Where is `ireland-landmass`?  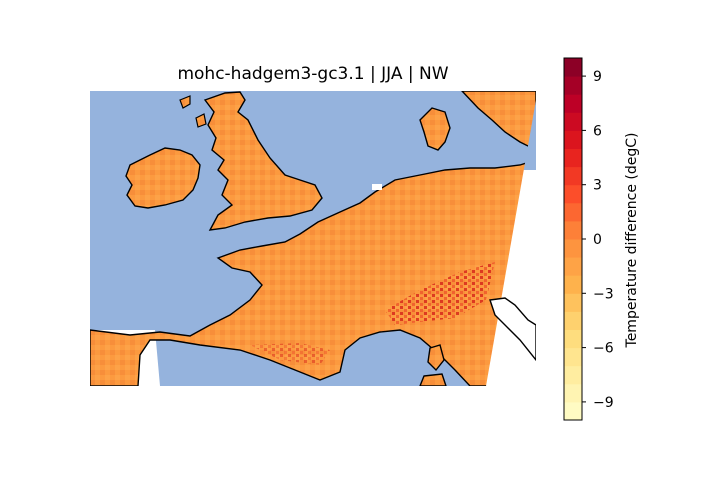
ireland-landmass is located at coordinates (163, 178).